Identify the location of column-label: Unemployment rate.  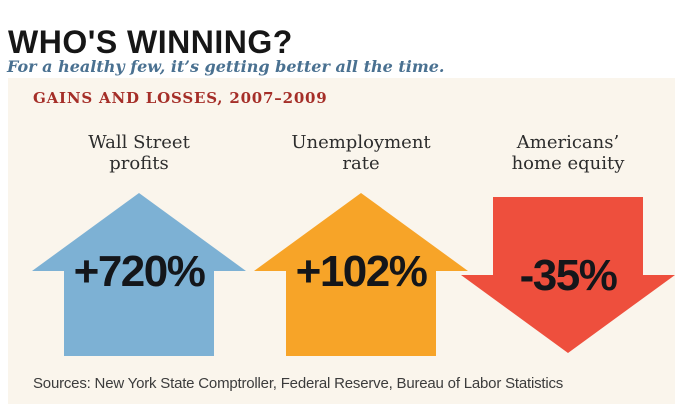
(361, 153).